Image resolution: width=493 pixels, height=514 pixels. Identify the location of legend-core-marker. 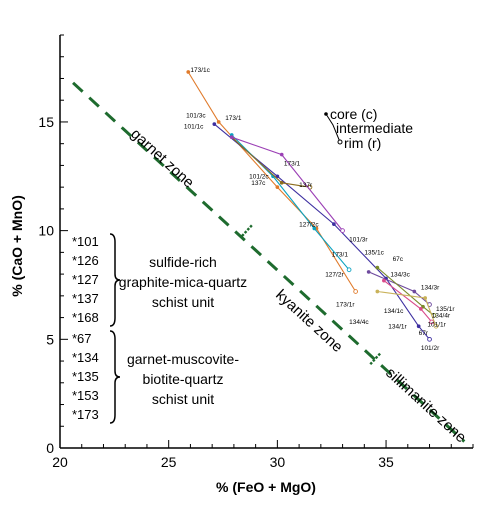
(326, 114).